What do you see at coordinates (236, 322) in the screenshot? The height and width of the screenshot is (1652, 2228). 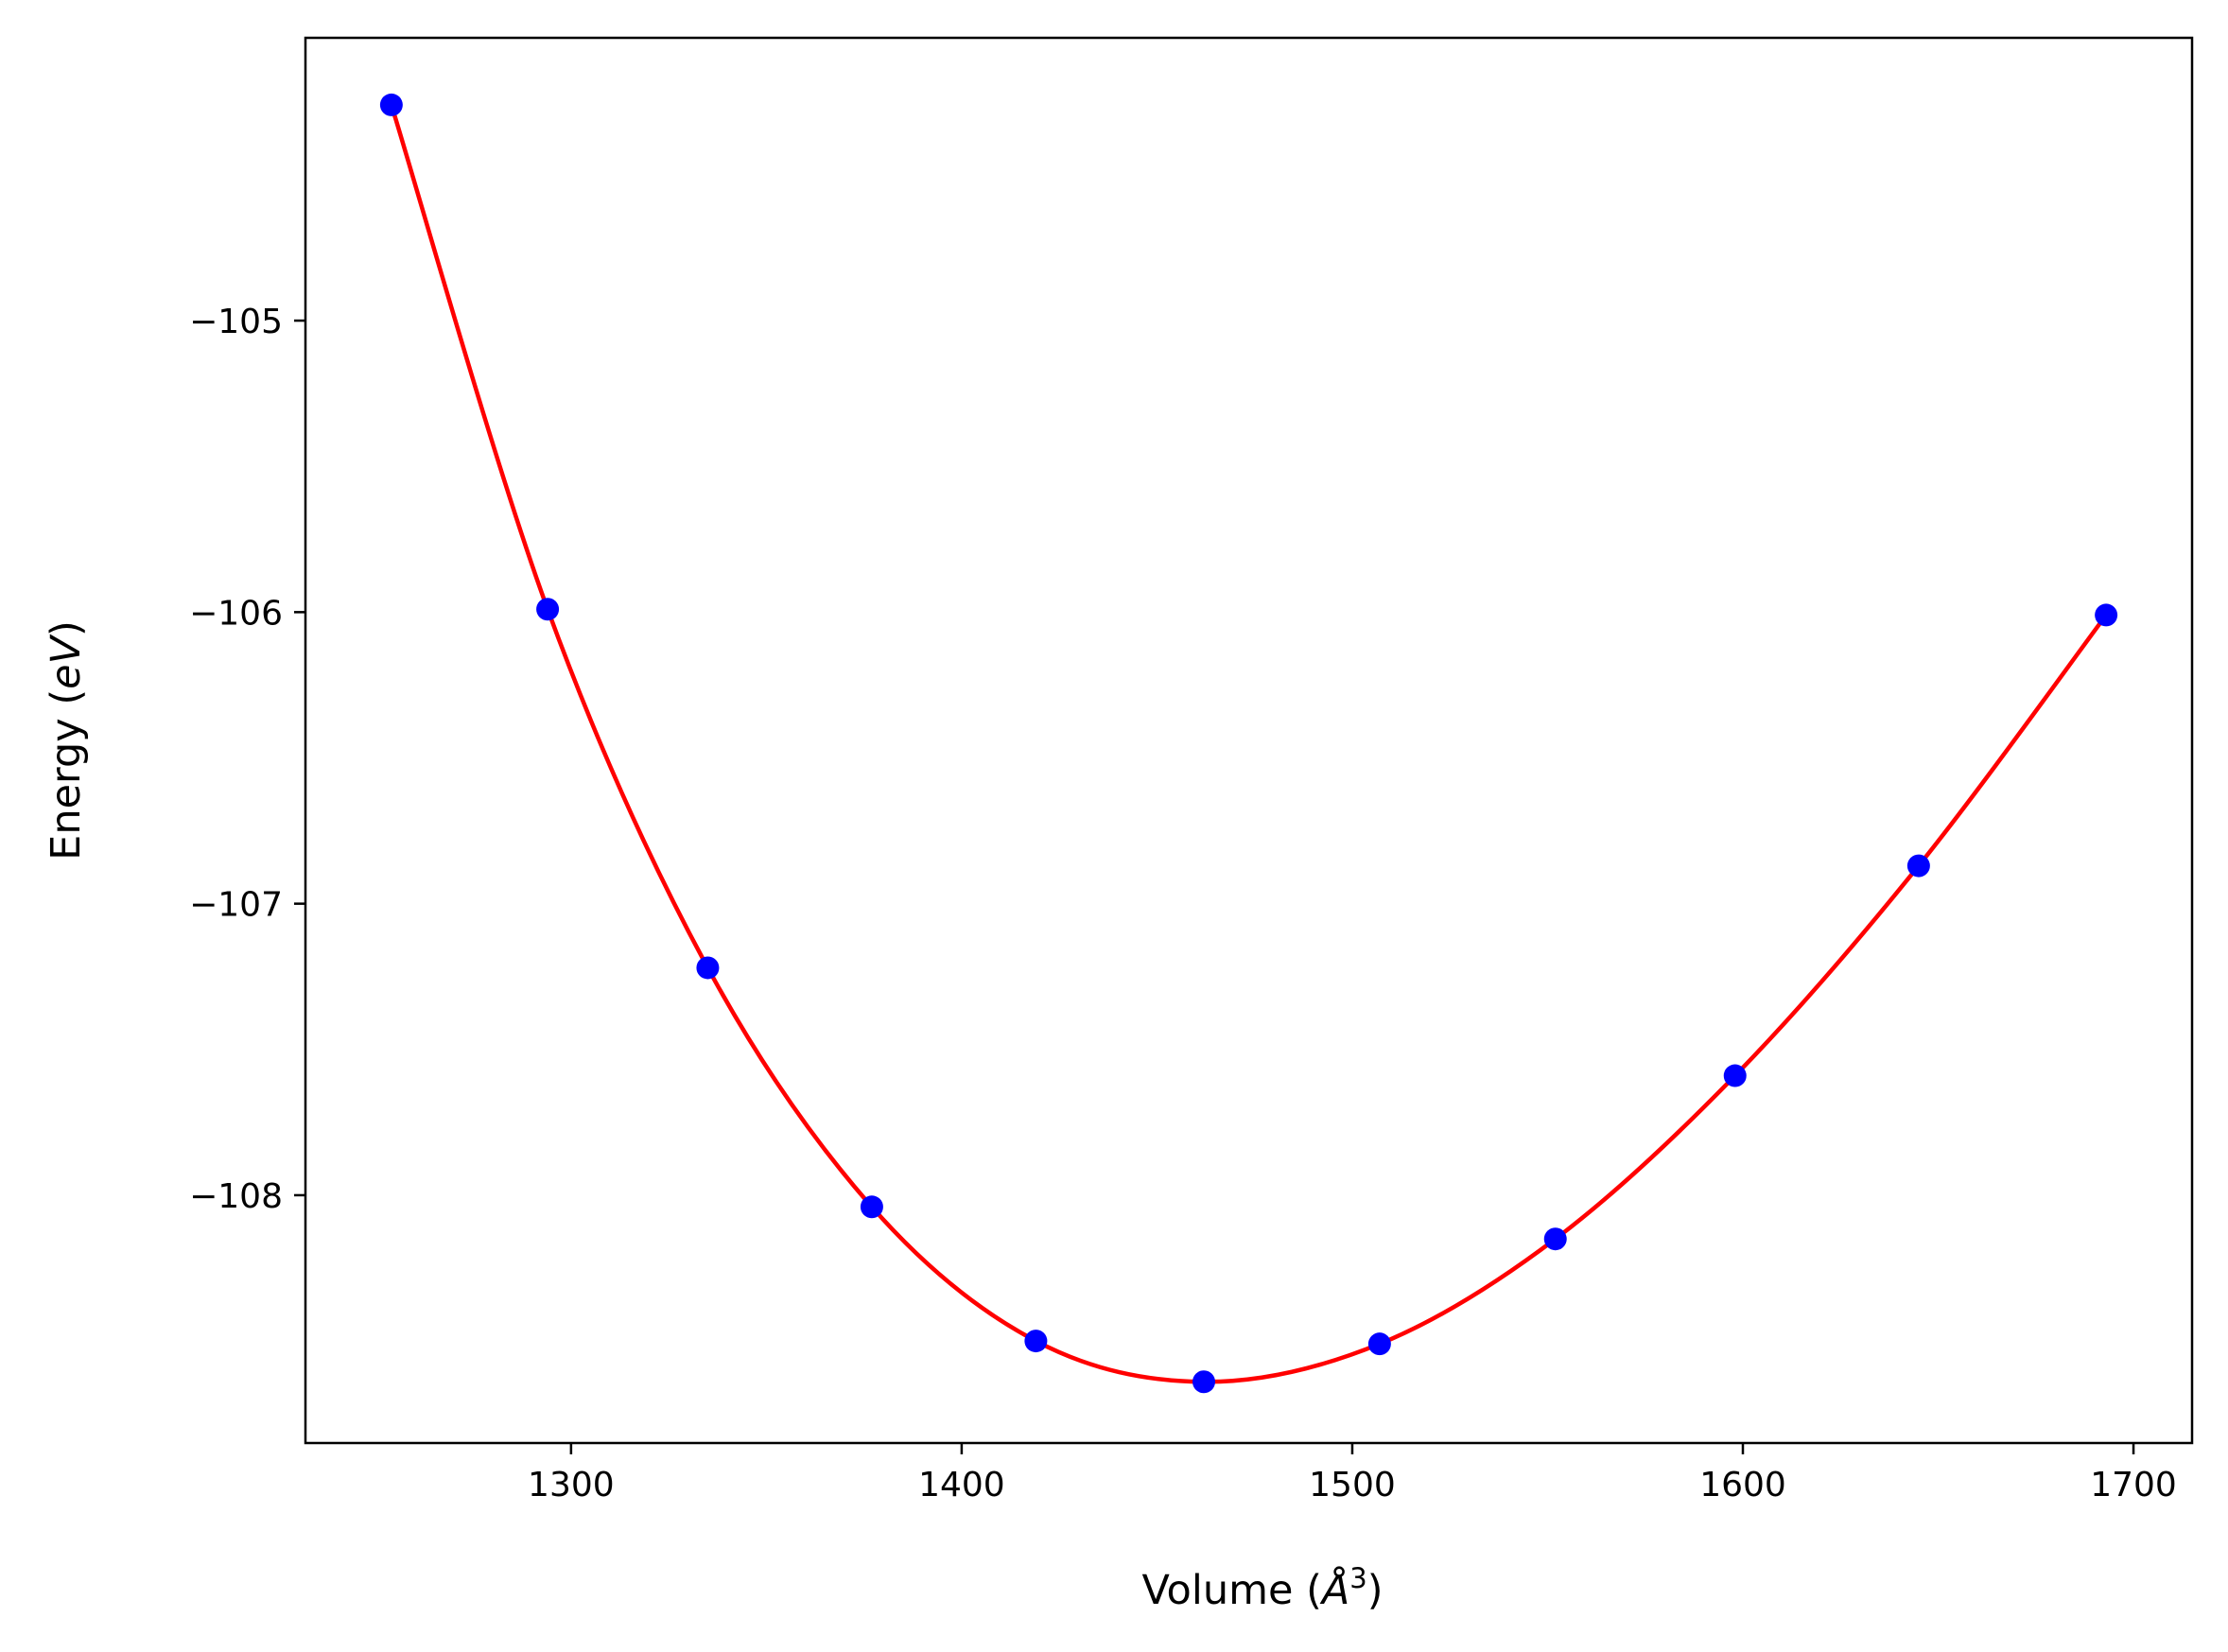 I see `y-tick-label: −105` at bounding box center [236, 322].